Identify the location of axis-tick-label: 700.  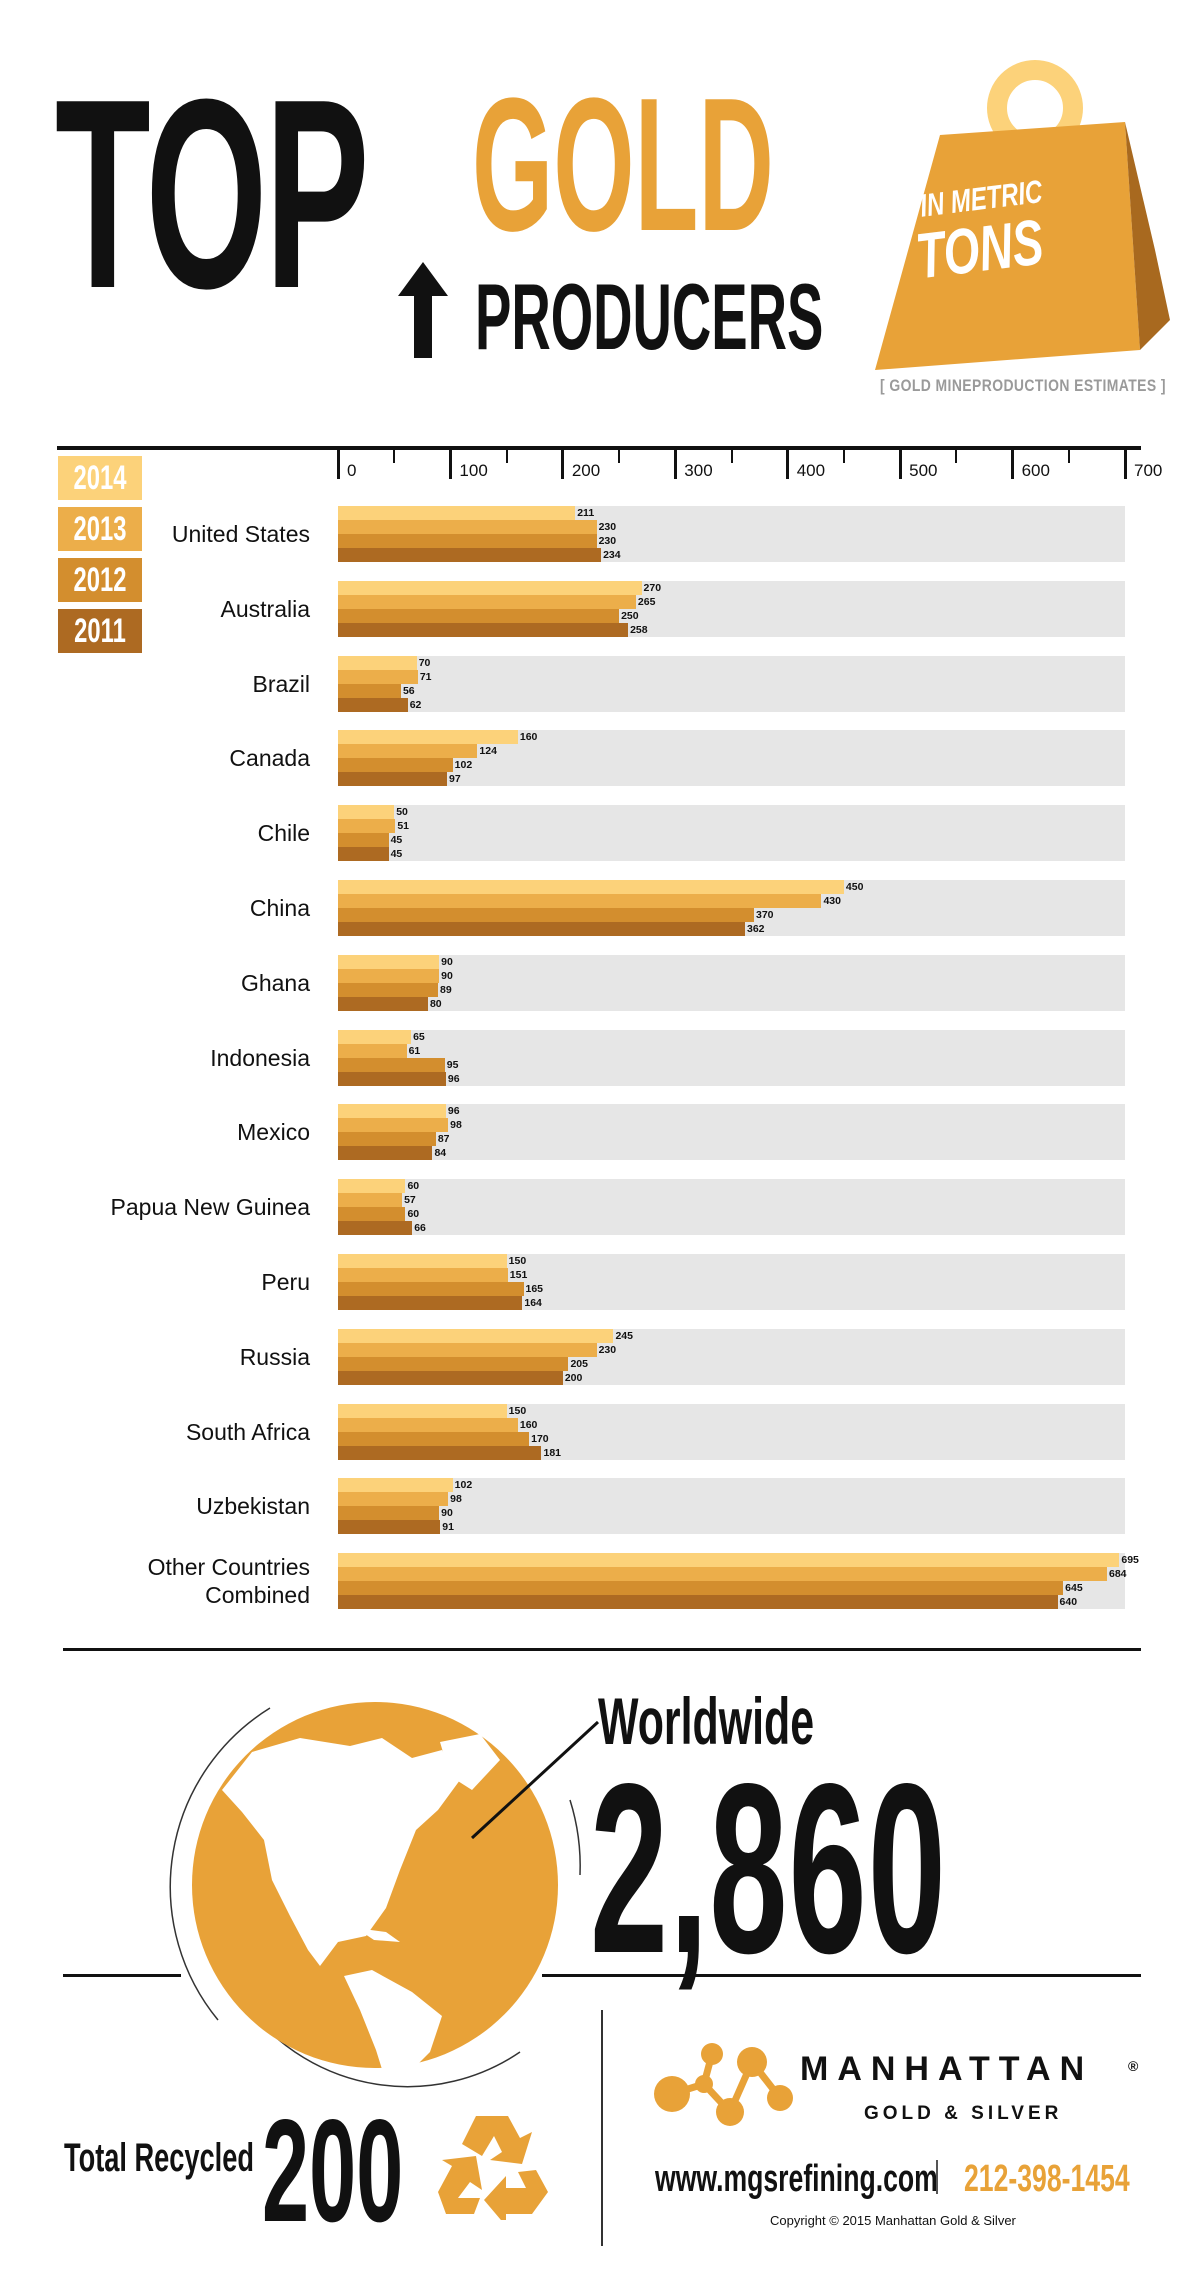
(1148, 470).